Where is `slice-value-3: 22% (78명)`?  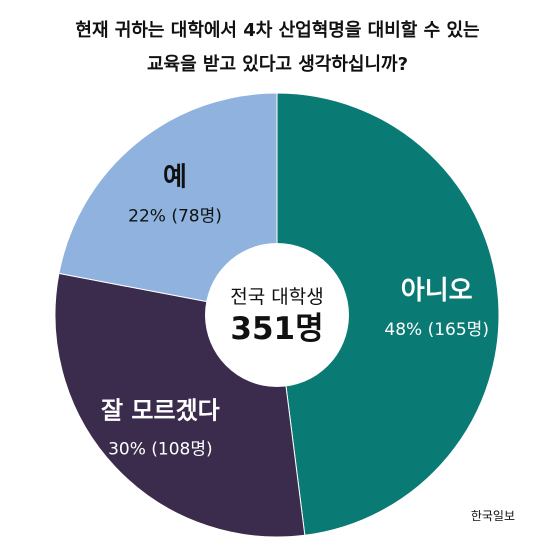 slice-value-3: 22% (78명) is located at coordinates (175, 217).